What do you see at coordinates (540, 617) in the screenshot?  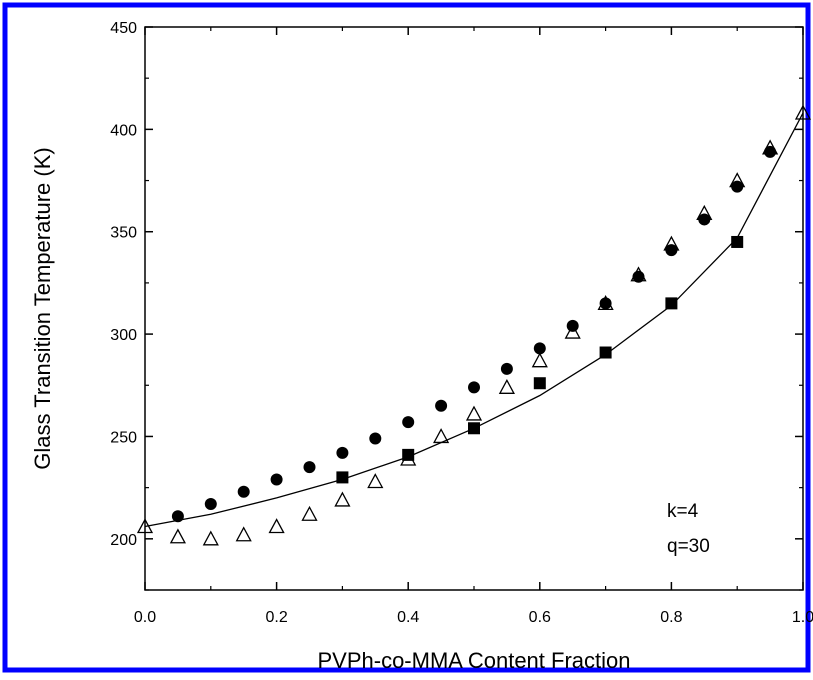 I see `x-tick-label: 0.6` at bounding box center [540, 617].